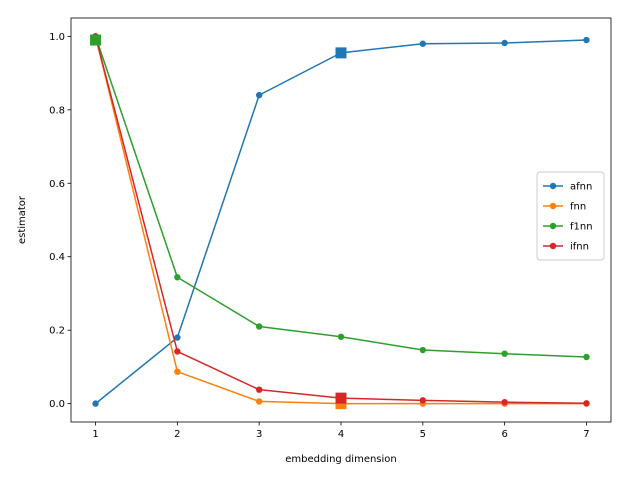 This screenshot has width=640, height=480. I want to click on legend-box, so click(570, 216).